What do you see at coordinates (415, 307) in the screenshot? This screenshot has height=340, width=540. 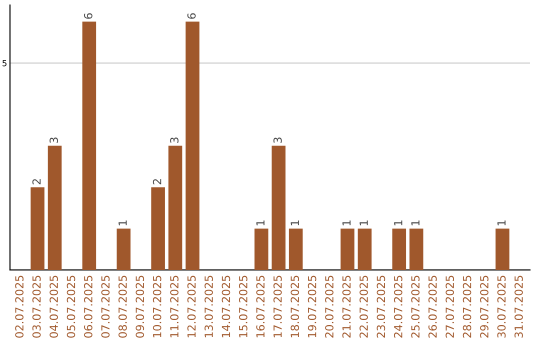 I see `x-tick-label: 25.07.2025` at bounding box center [415, 307].